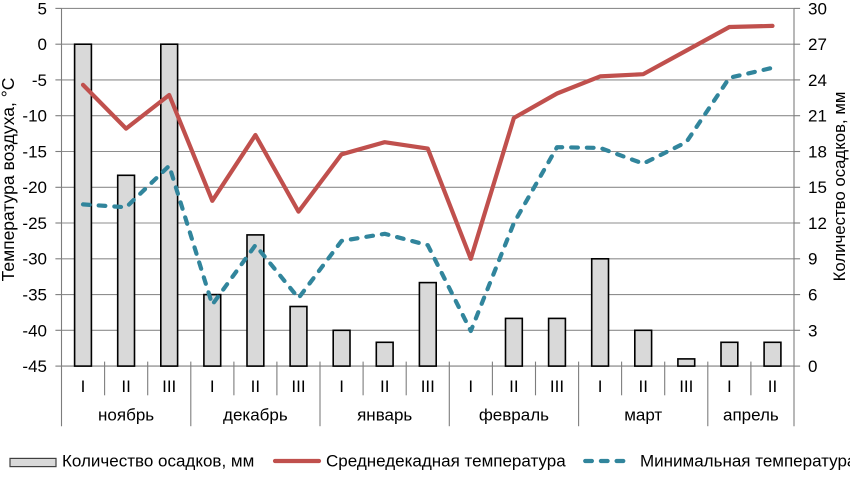 The image size is (850, 478). I want to click on svg-text: Минимальная температура, so click(745, 461).